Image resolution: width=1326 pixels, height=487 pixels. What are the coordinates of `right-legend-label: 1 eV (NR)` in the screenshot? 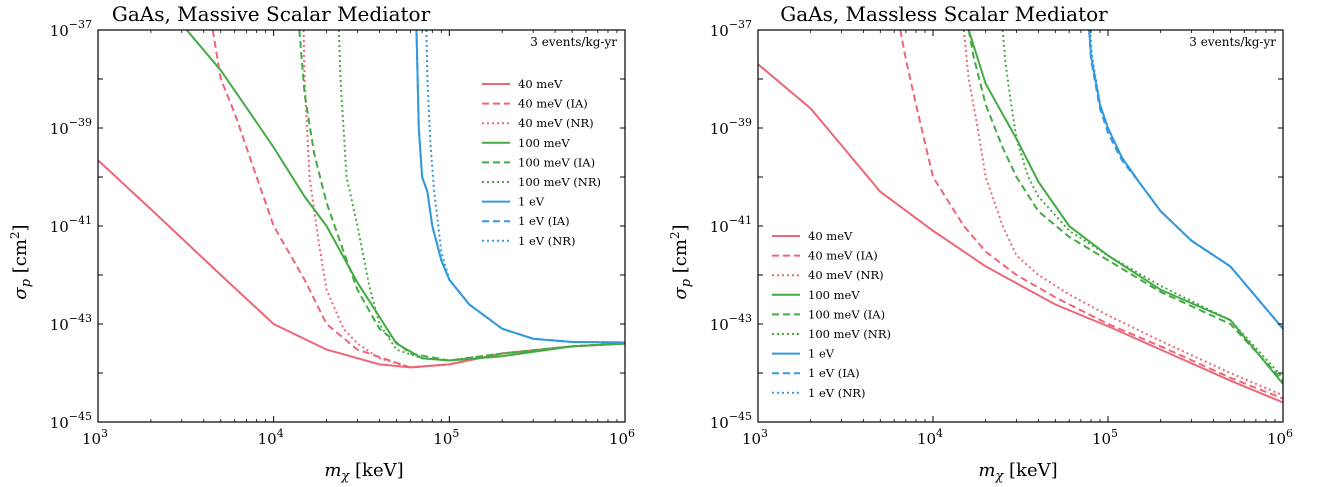 It's located at (836, 393).